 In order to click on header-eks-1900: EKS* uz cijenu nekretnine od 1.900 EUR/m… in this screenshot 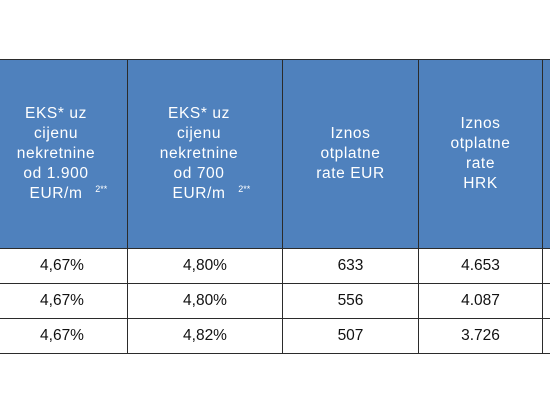, I will do `click(64, 154)`.